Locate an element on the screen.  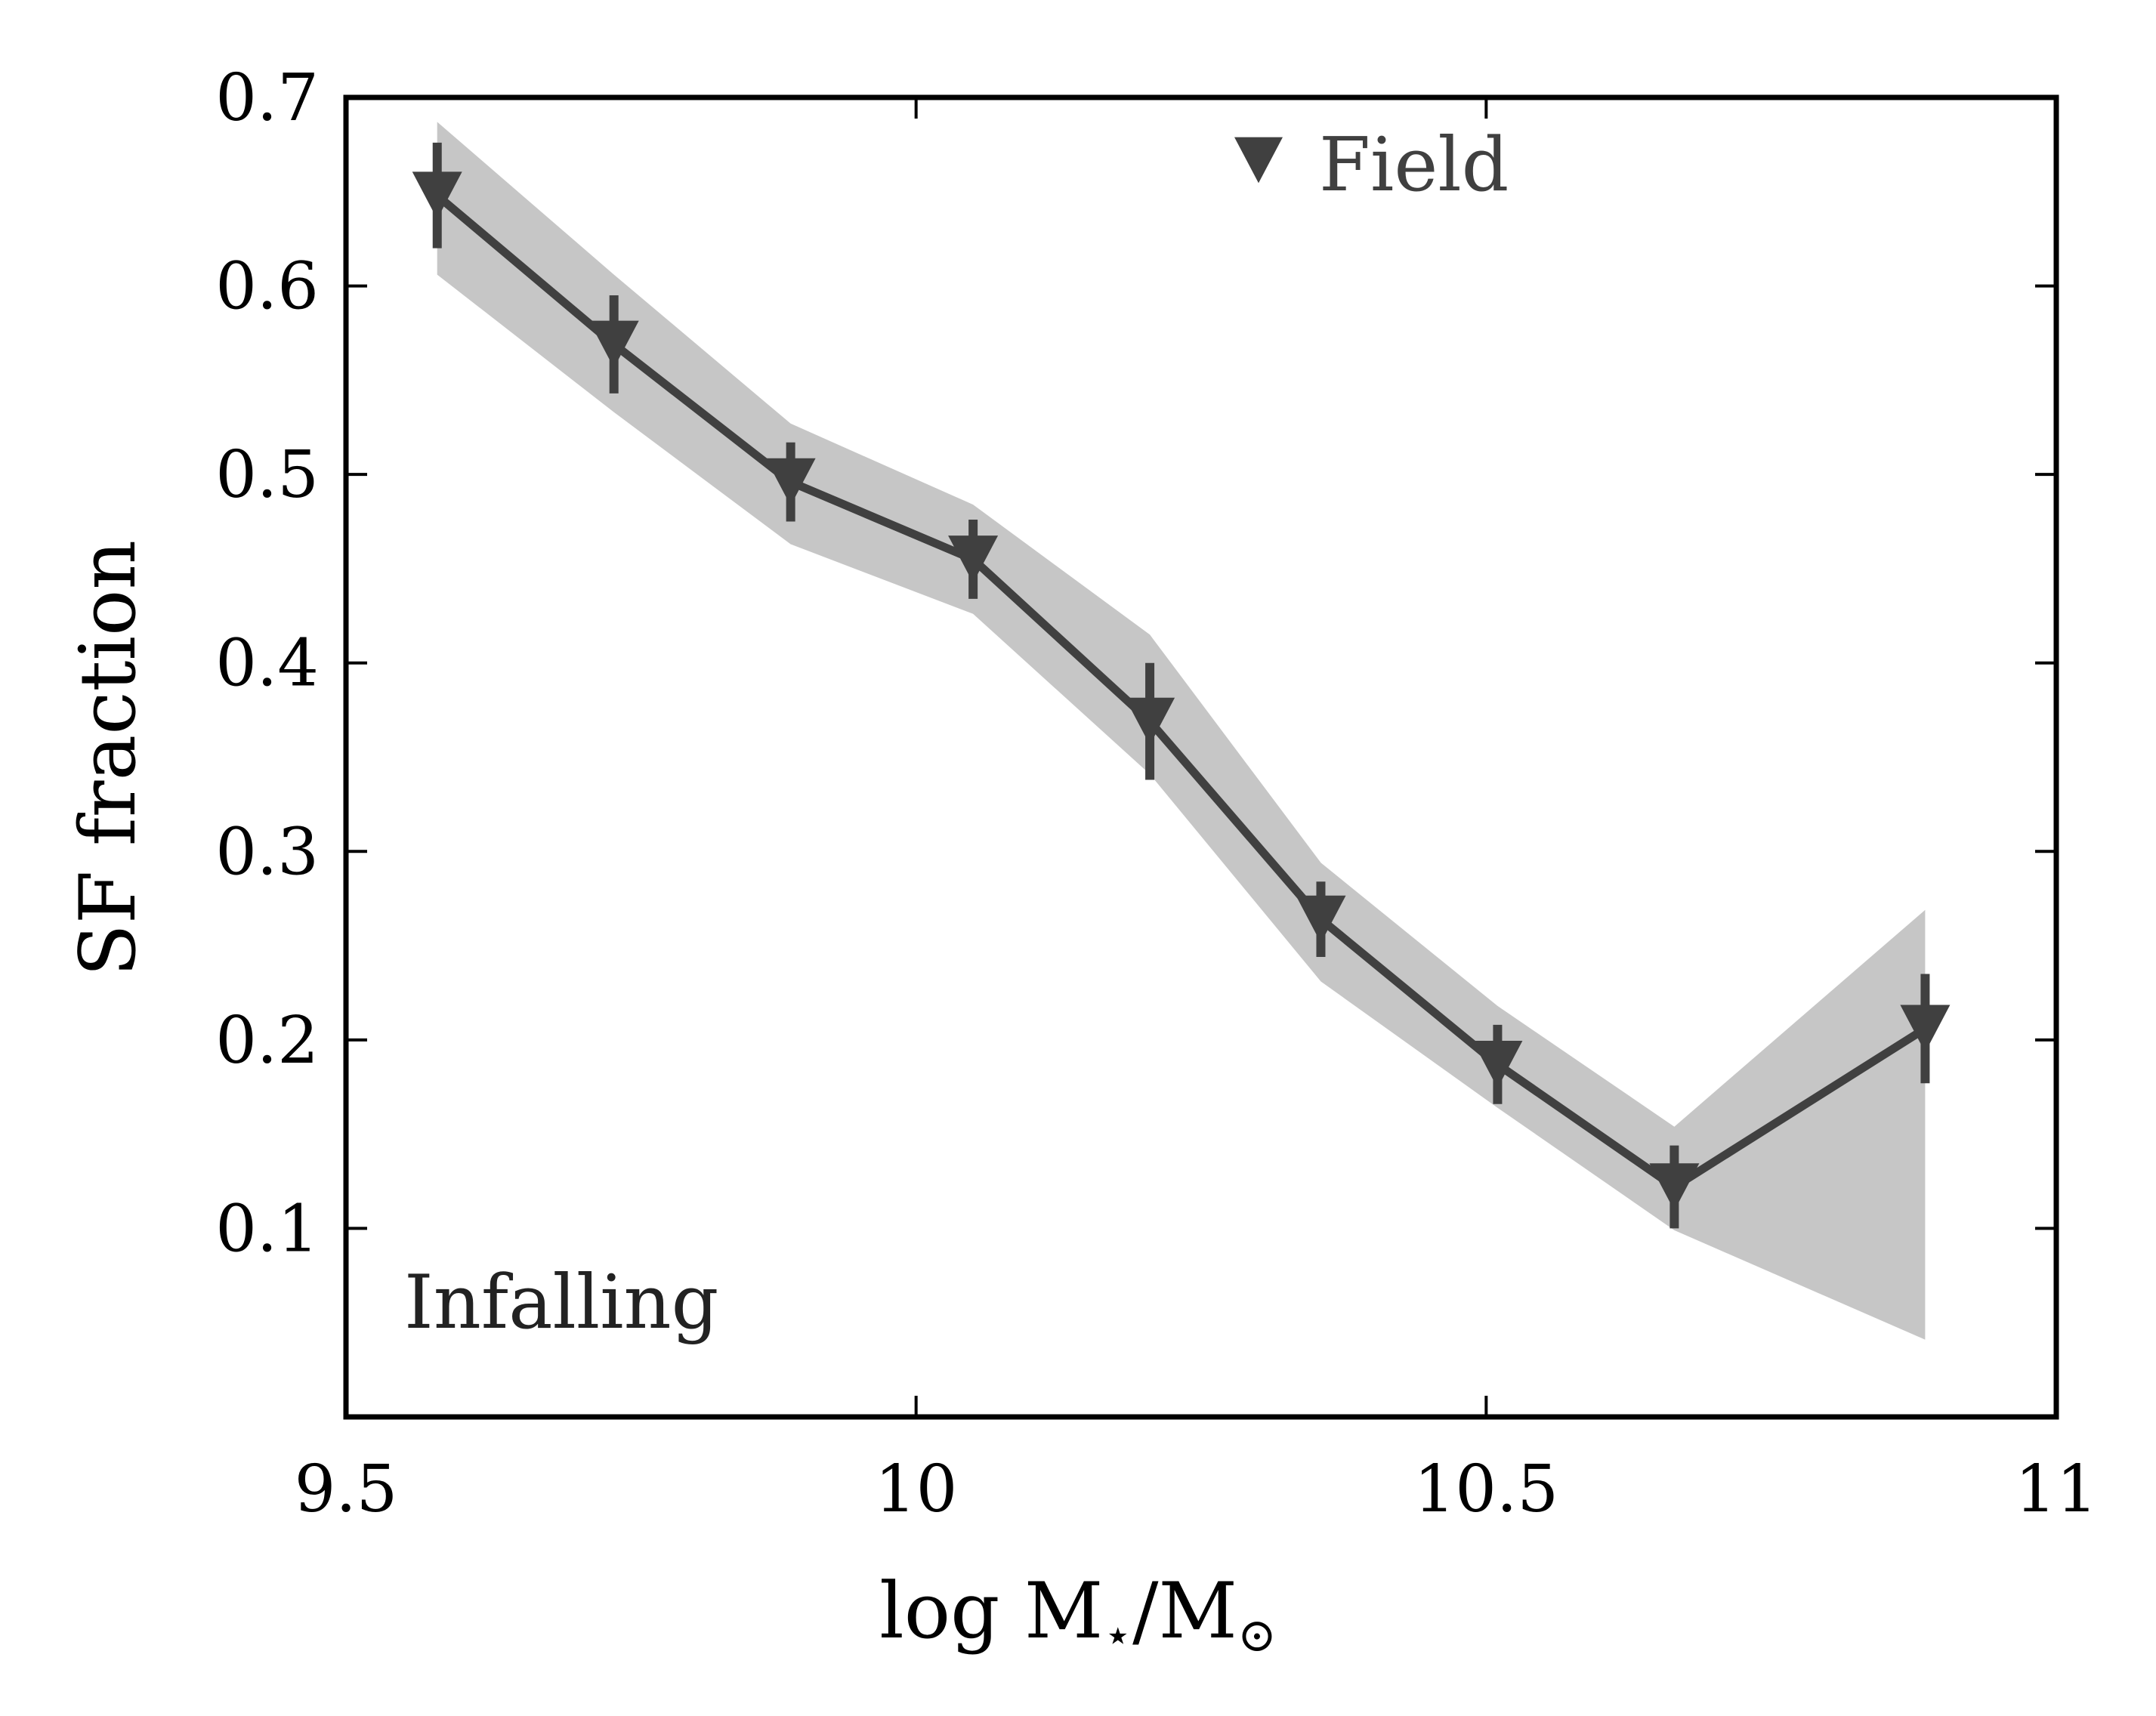
y-tick-label: 0.7 is located at coordinates (267, 98).